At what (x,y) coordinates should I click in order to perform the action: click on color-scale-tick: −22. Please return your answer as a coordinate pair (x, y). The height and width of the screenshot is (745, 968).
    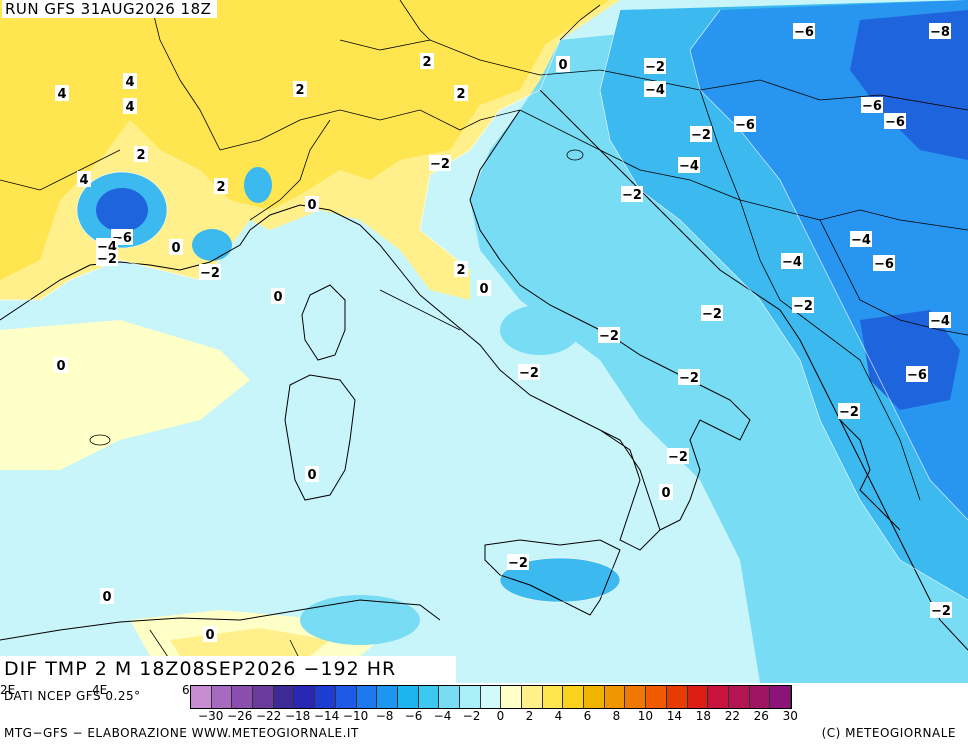
    Looking at the image, I should click on (268, 716).